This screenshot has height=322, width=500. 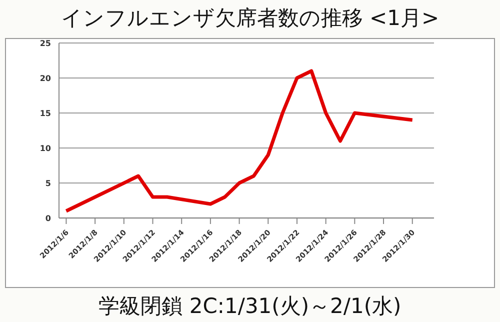 What do you see at coordinates (46, 78) in the screenshot?
I see `y-tick-label: 20` at bounding box center [46, 78].